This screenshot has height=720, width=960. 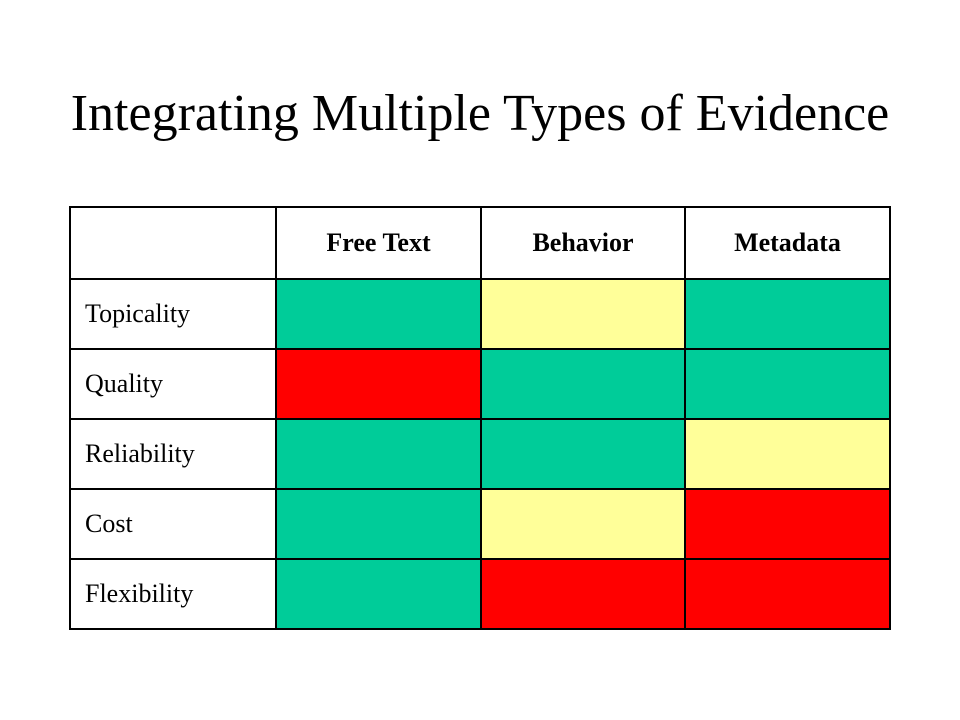 I want to click on column-header-behavior: Behavior, so click(x=583, y=243).